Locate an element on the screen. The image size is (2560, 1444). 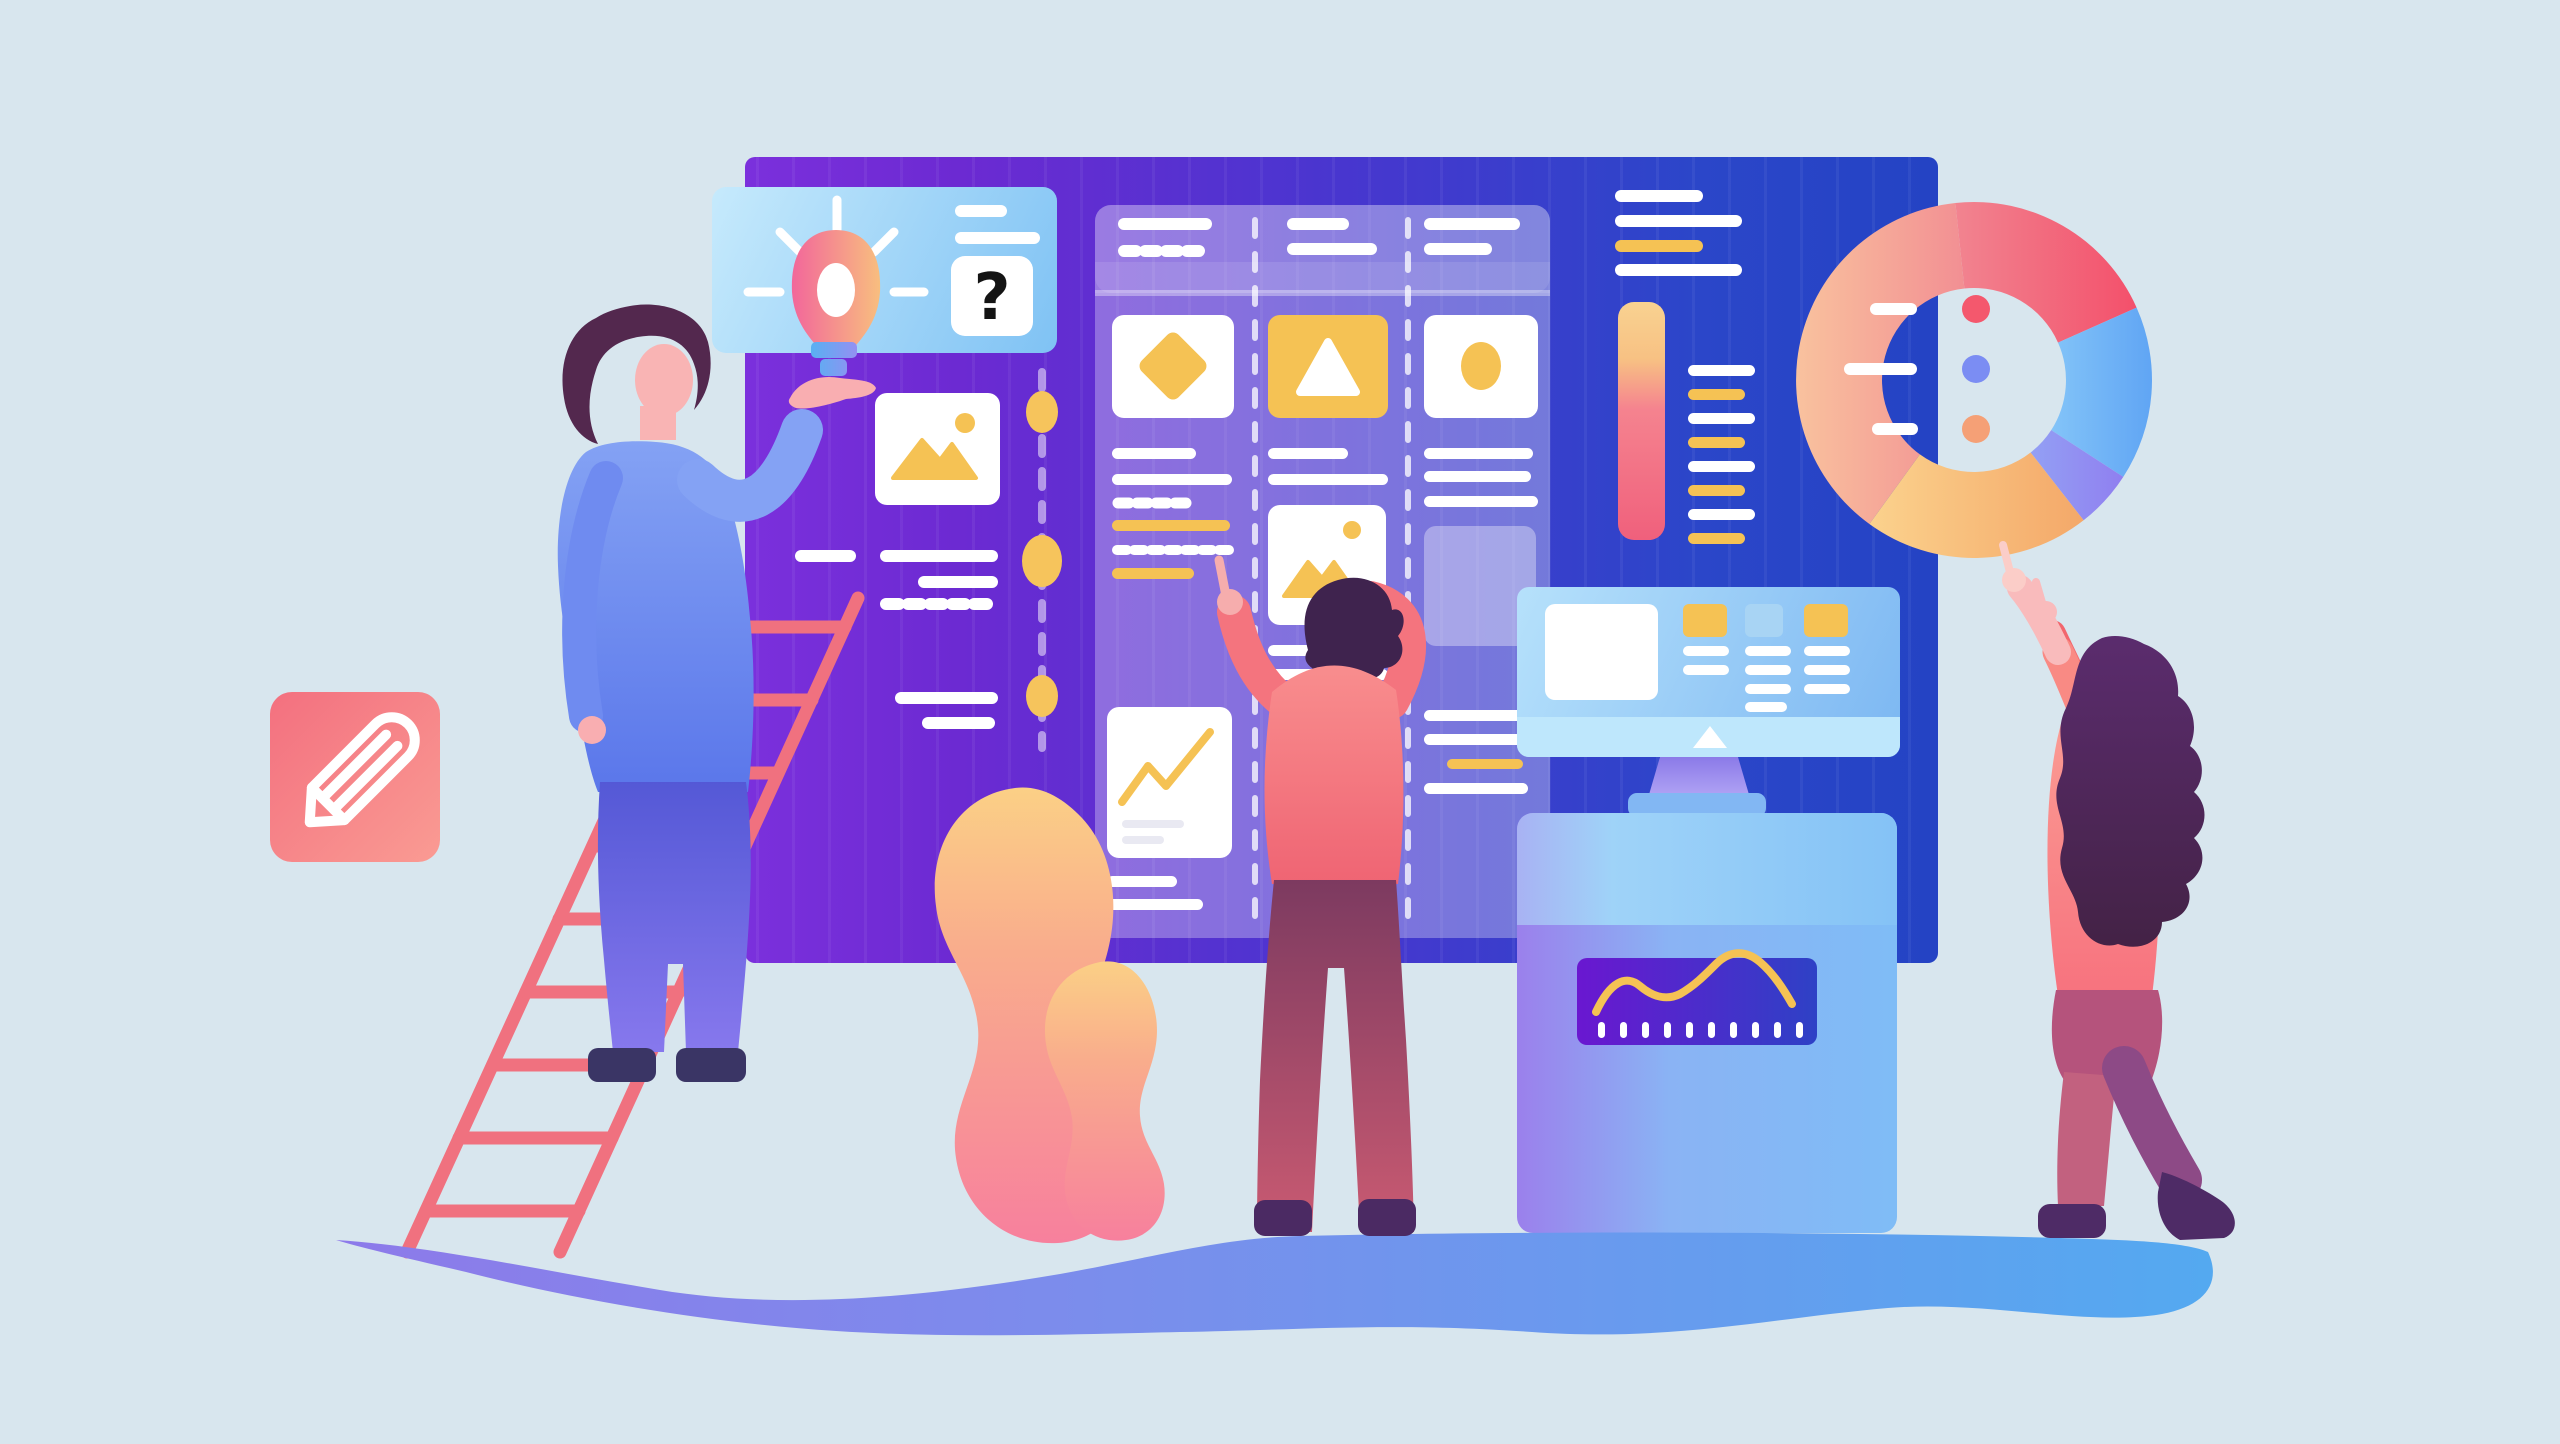
screen-white-window is located at coordinates (1601, 652).